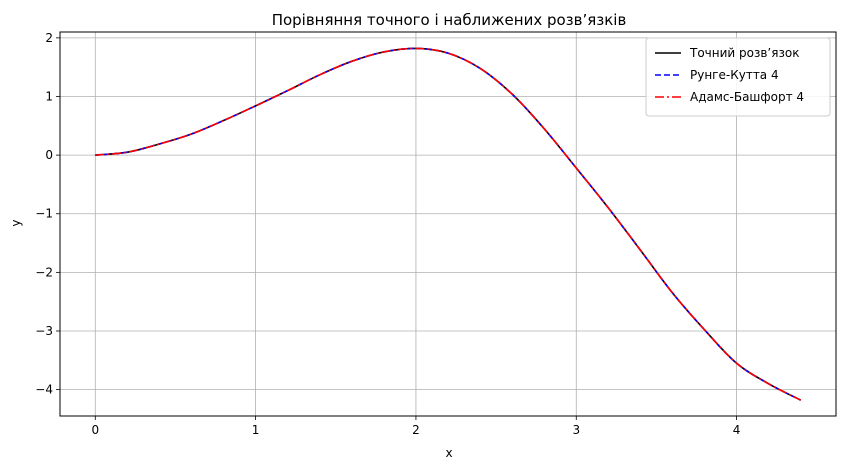 This screenshot has height=470, width=844. What do you see at coordinates (744, 53) in the screenshot?
I see `legend-label-0: Точний розв’язок` at bounding box center [744, 53].